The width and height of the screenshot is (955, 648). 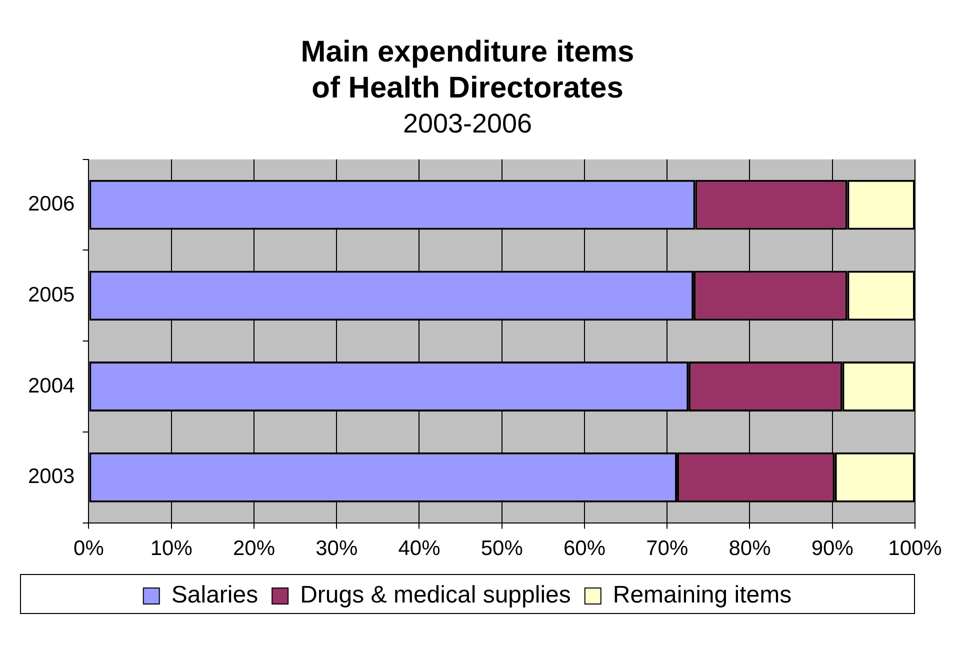 I want to click on x-tick-label: 90%, so click(x=832, y=548).